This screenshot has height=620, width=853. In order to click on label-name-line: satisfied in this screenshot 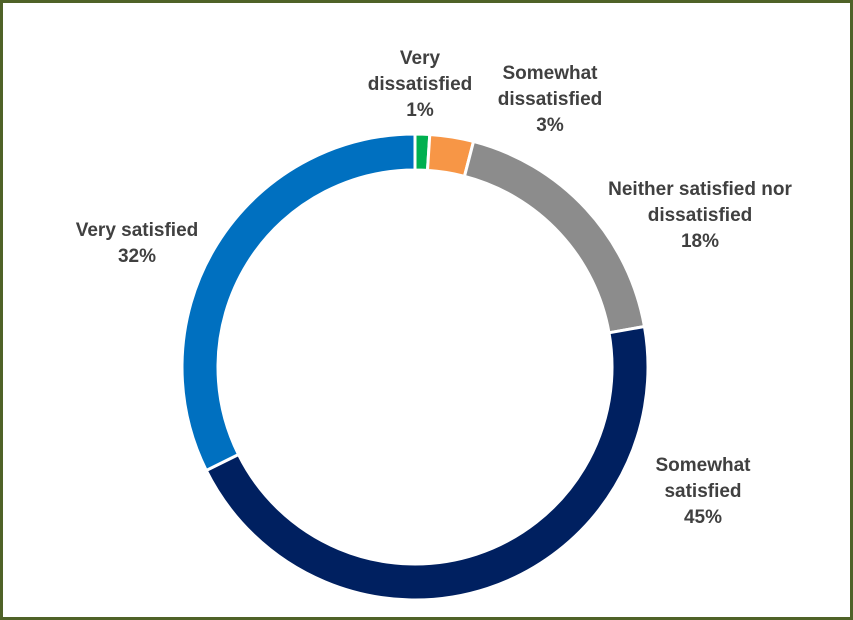, I will do `click(703, 491)`.